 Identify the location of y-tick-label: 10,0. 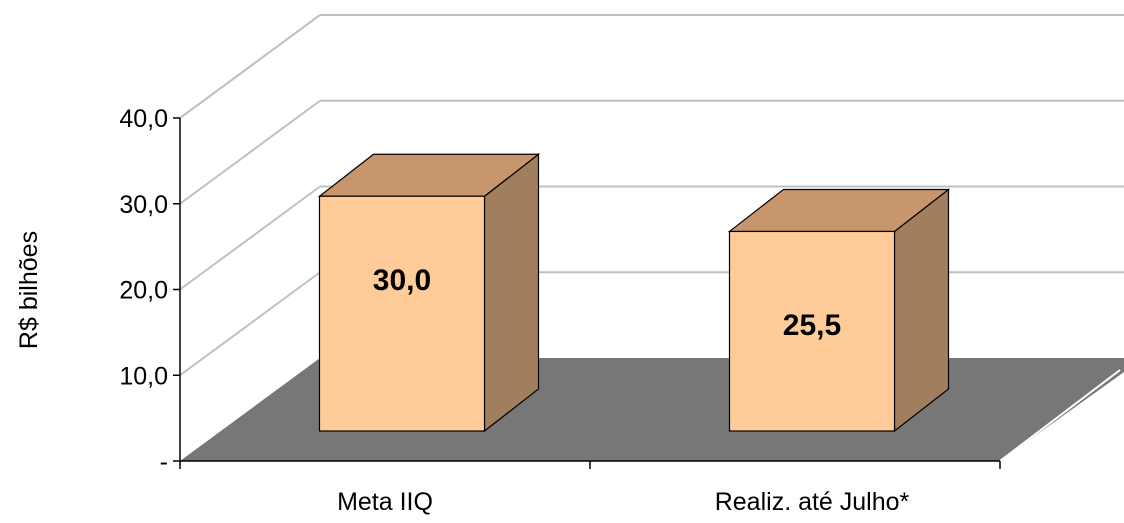
(143, 376).